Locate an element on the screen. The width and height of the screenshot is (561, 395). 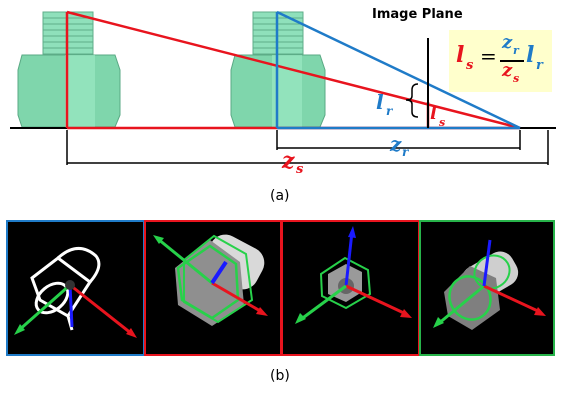
formula-rhs: l is located at coordinates (530, 55).